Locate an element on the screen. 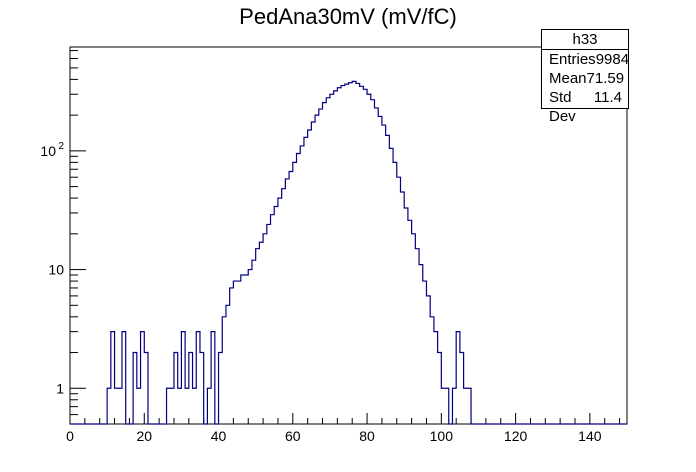  x-tick-label: 100 is located at coordinates (442, 436).